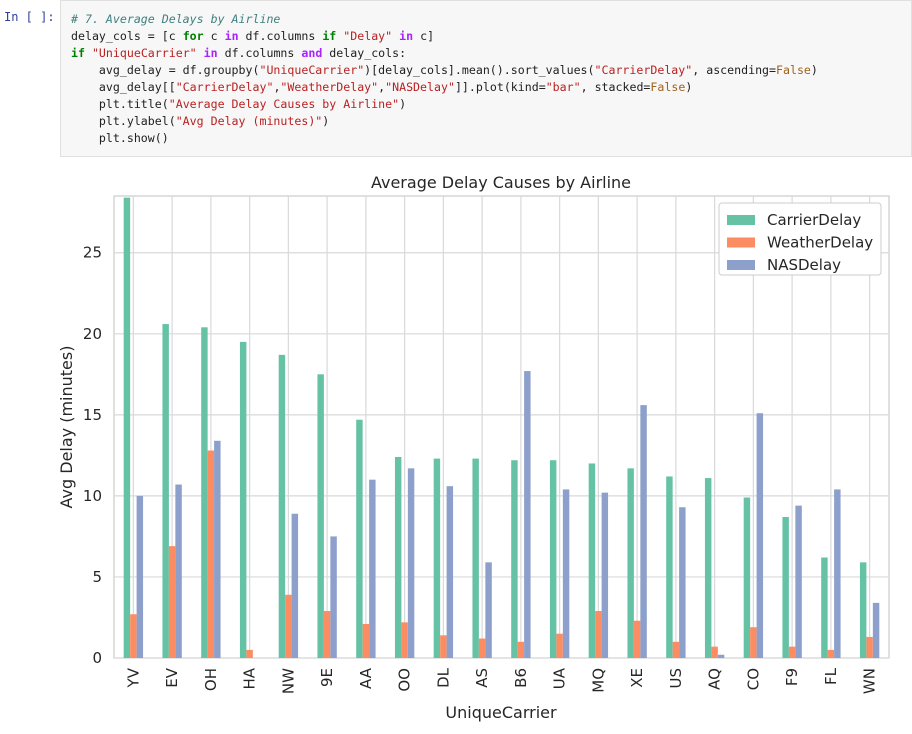 The height and width of the screenshot is (734, 912). I want to click on y-tick-label: 25, so click(92, 253).